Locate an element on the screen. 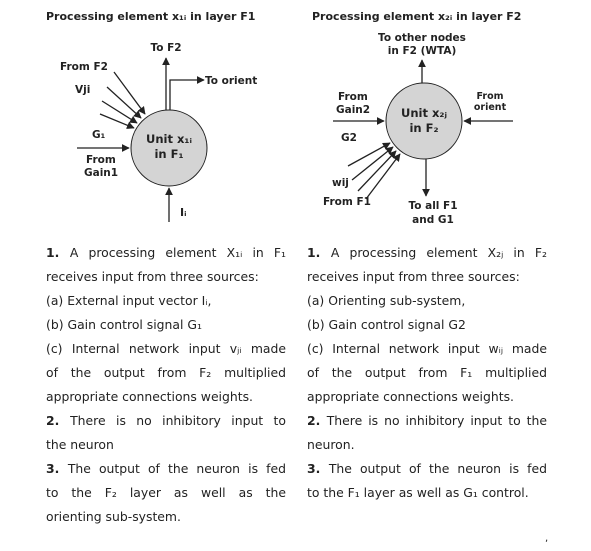 The height and width of the screenshot is (551, 591). text-line: (b) Gain control signal G₁ is located at coordinates (166, 325).